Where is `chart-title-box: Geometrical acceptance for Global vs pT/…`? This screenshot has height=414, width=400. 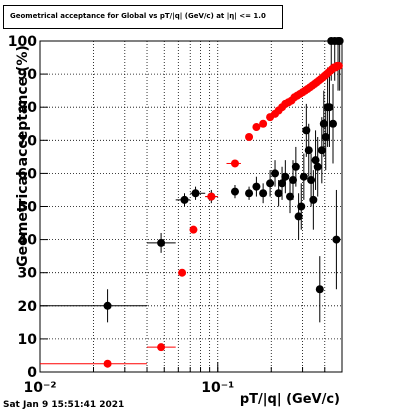
chart-title-box: Geometrical acceptance for Global vs pT/… is located at coordinates (143, 17).